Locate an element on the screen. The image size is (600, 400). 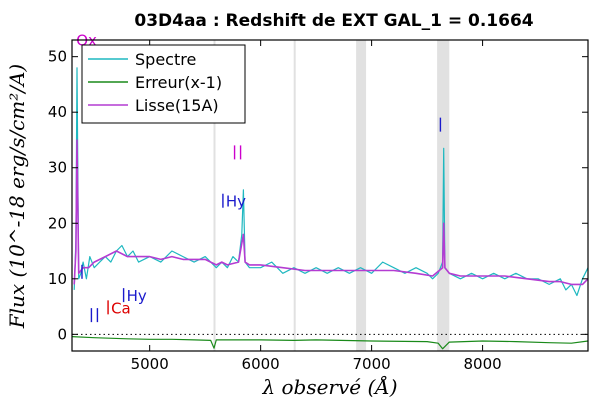
line-marker-label-5: Hy is located at coordinates (236, 202).